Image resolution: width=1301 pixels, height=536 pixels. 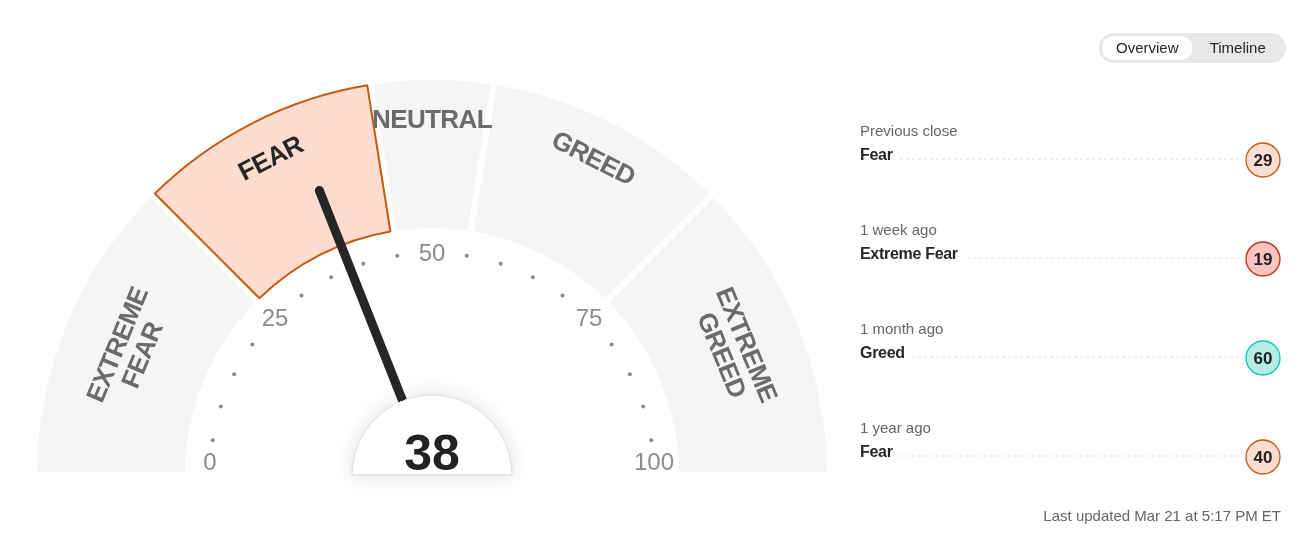 I want to click on text: 100, so click(x=654, y=462).